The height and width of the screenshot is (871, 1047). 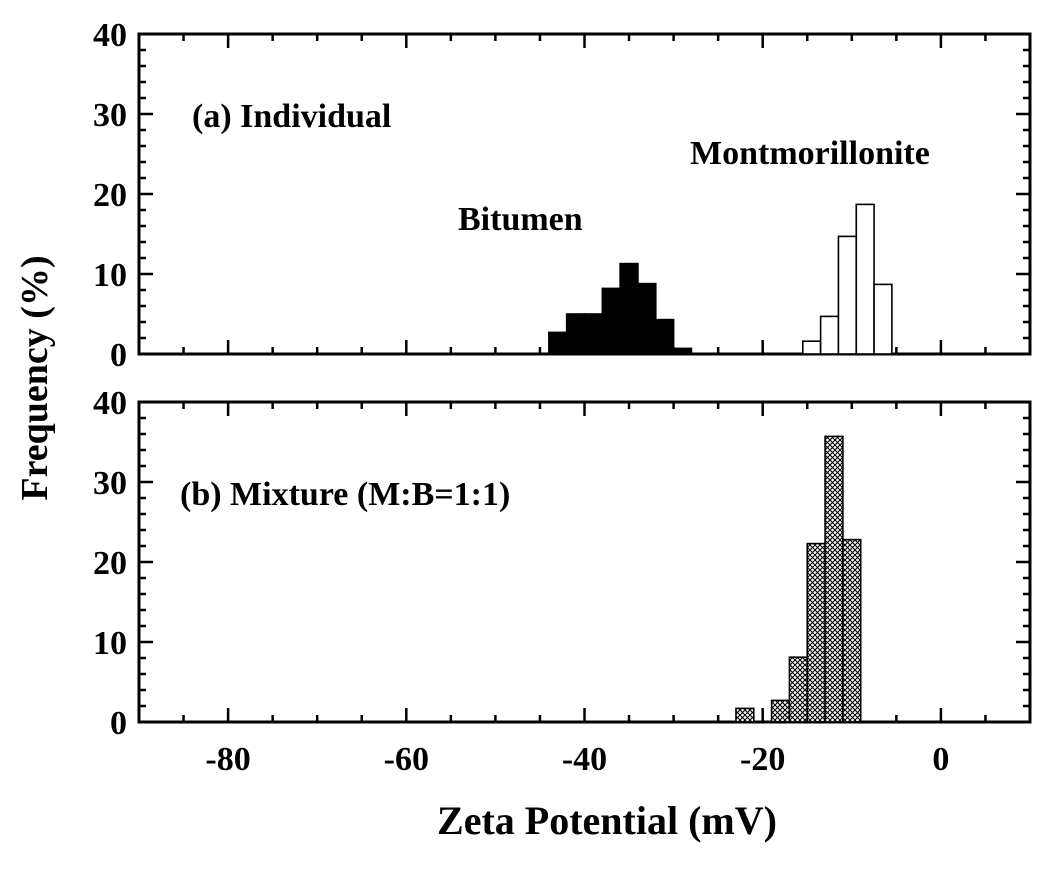 I want to click on panel-b-title: (b) Mixture (M:B=1:1), so click(x=345, y=494).